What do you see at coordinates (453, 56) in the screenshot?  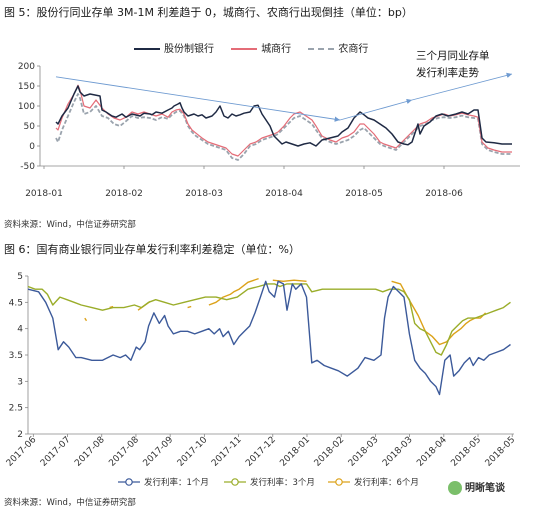 I see `annotation-line-1: 三个月同业存单` at bounding box center [453, 56].